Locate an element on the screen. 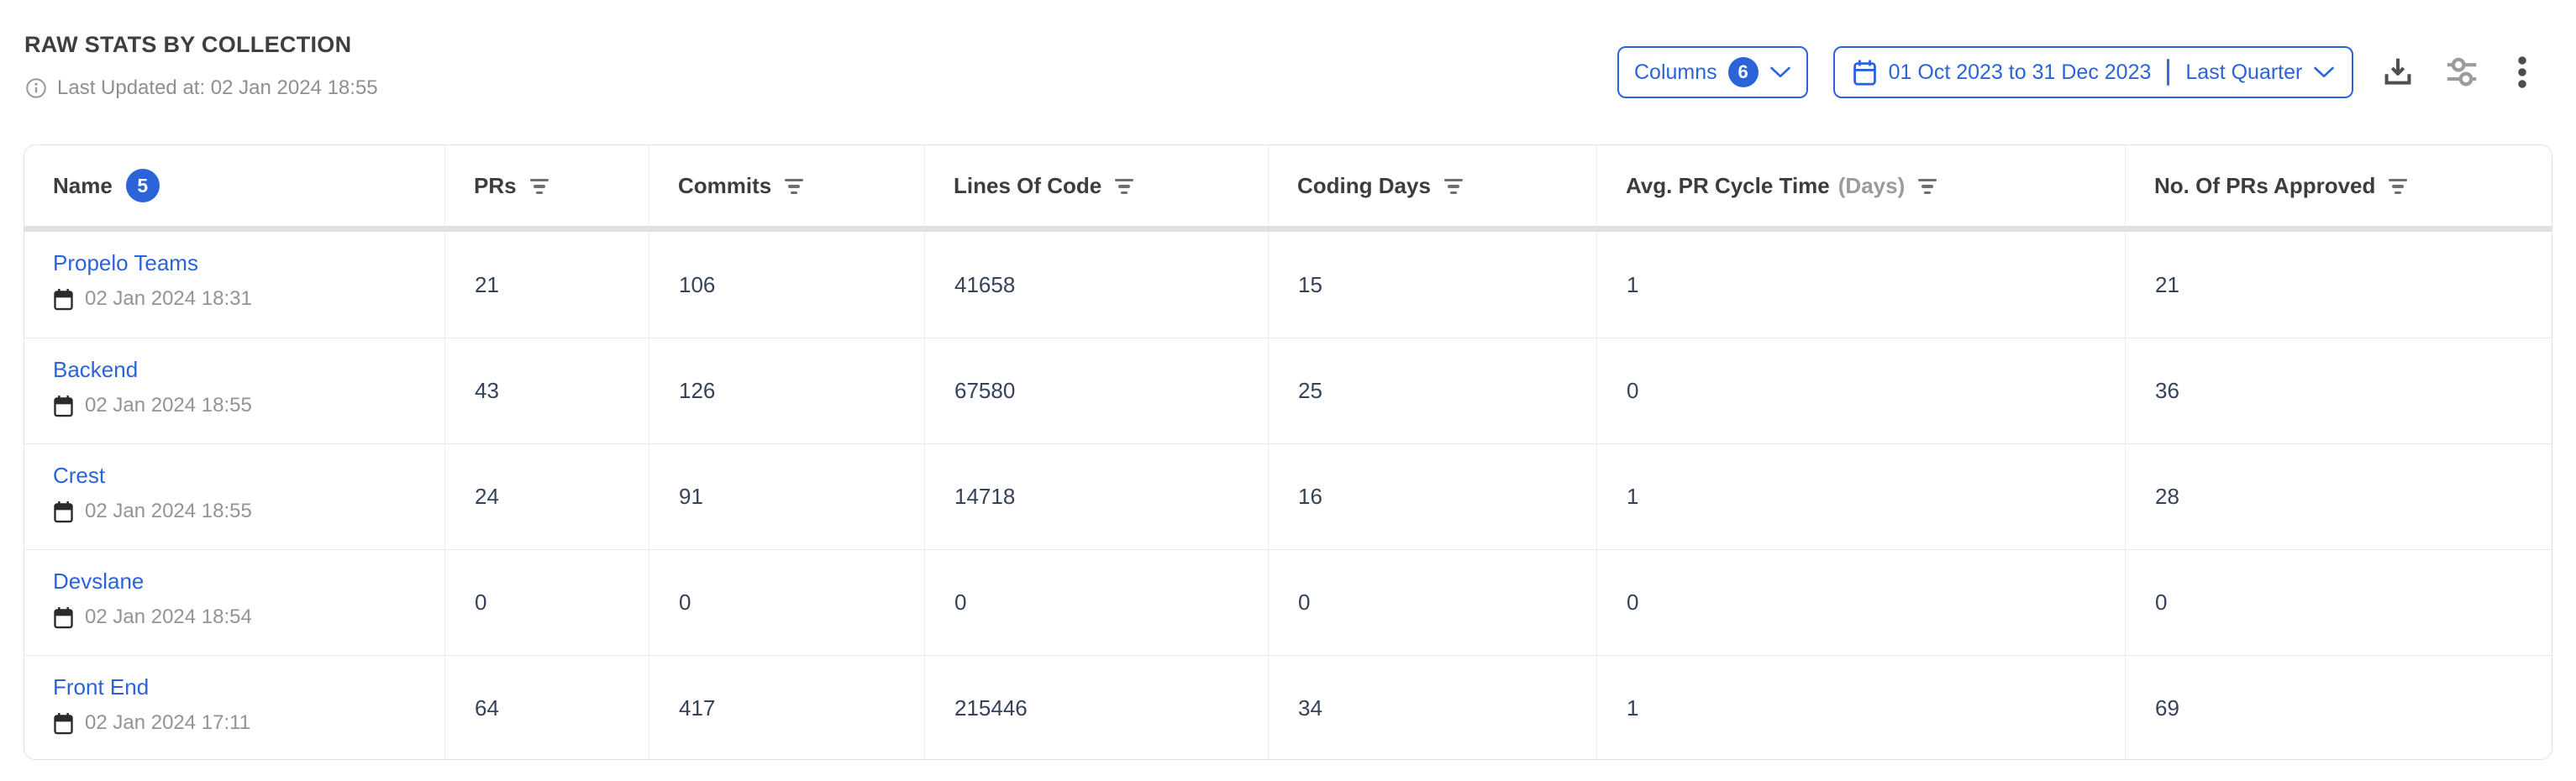 This screenshot has height=781, width=2576. last-updated-text: Last Updated at: 02 Jan 2024 18:55 is located at coordinates (218, 87).